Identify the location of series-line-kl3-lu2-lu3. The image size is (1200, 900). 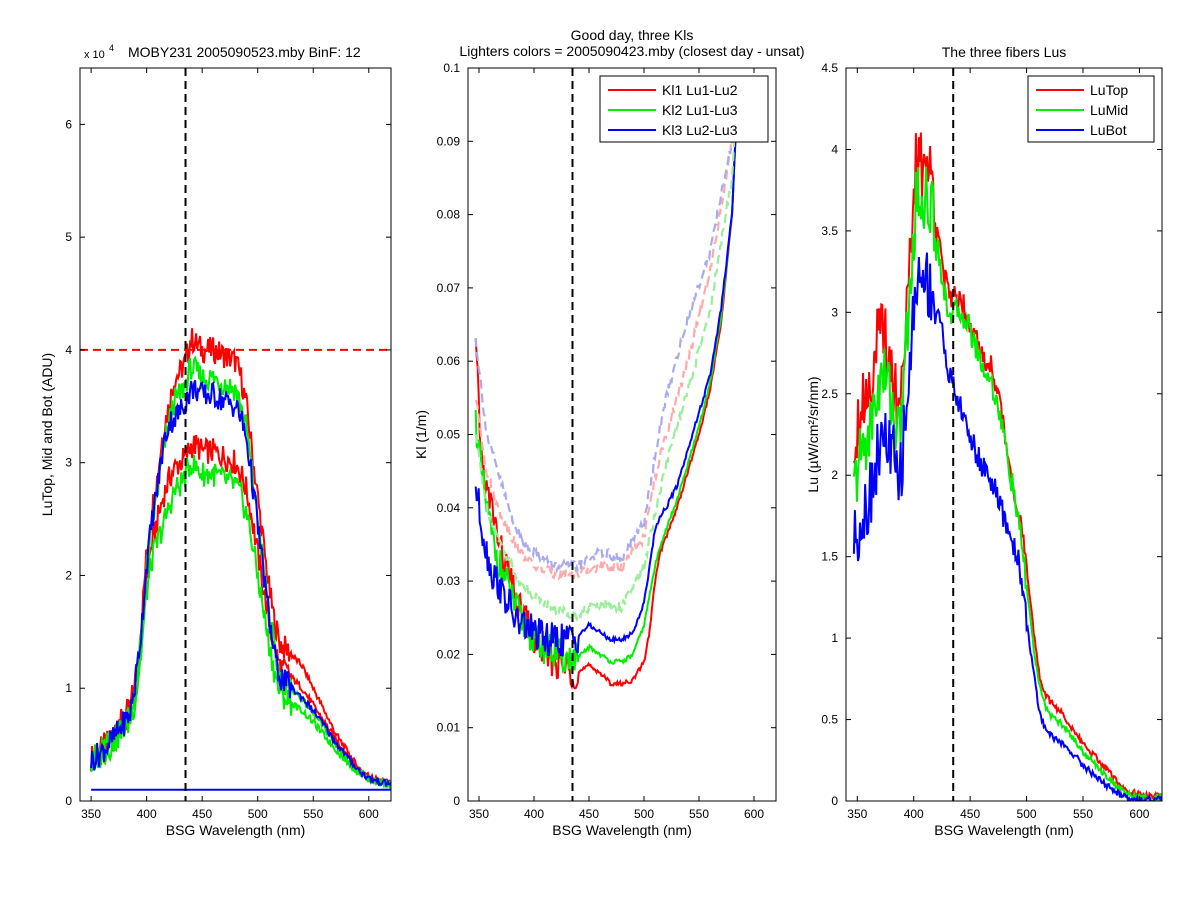
(606, 367).